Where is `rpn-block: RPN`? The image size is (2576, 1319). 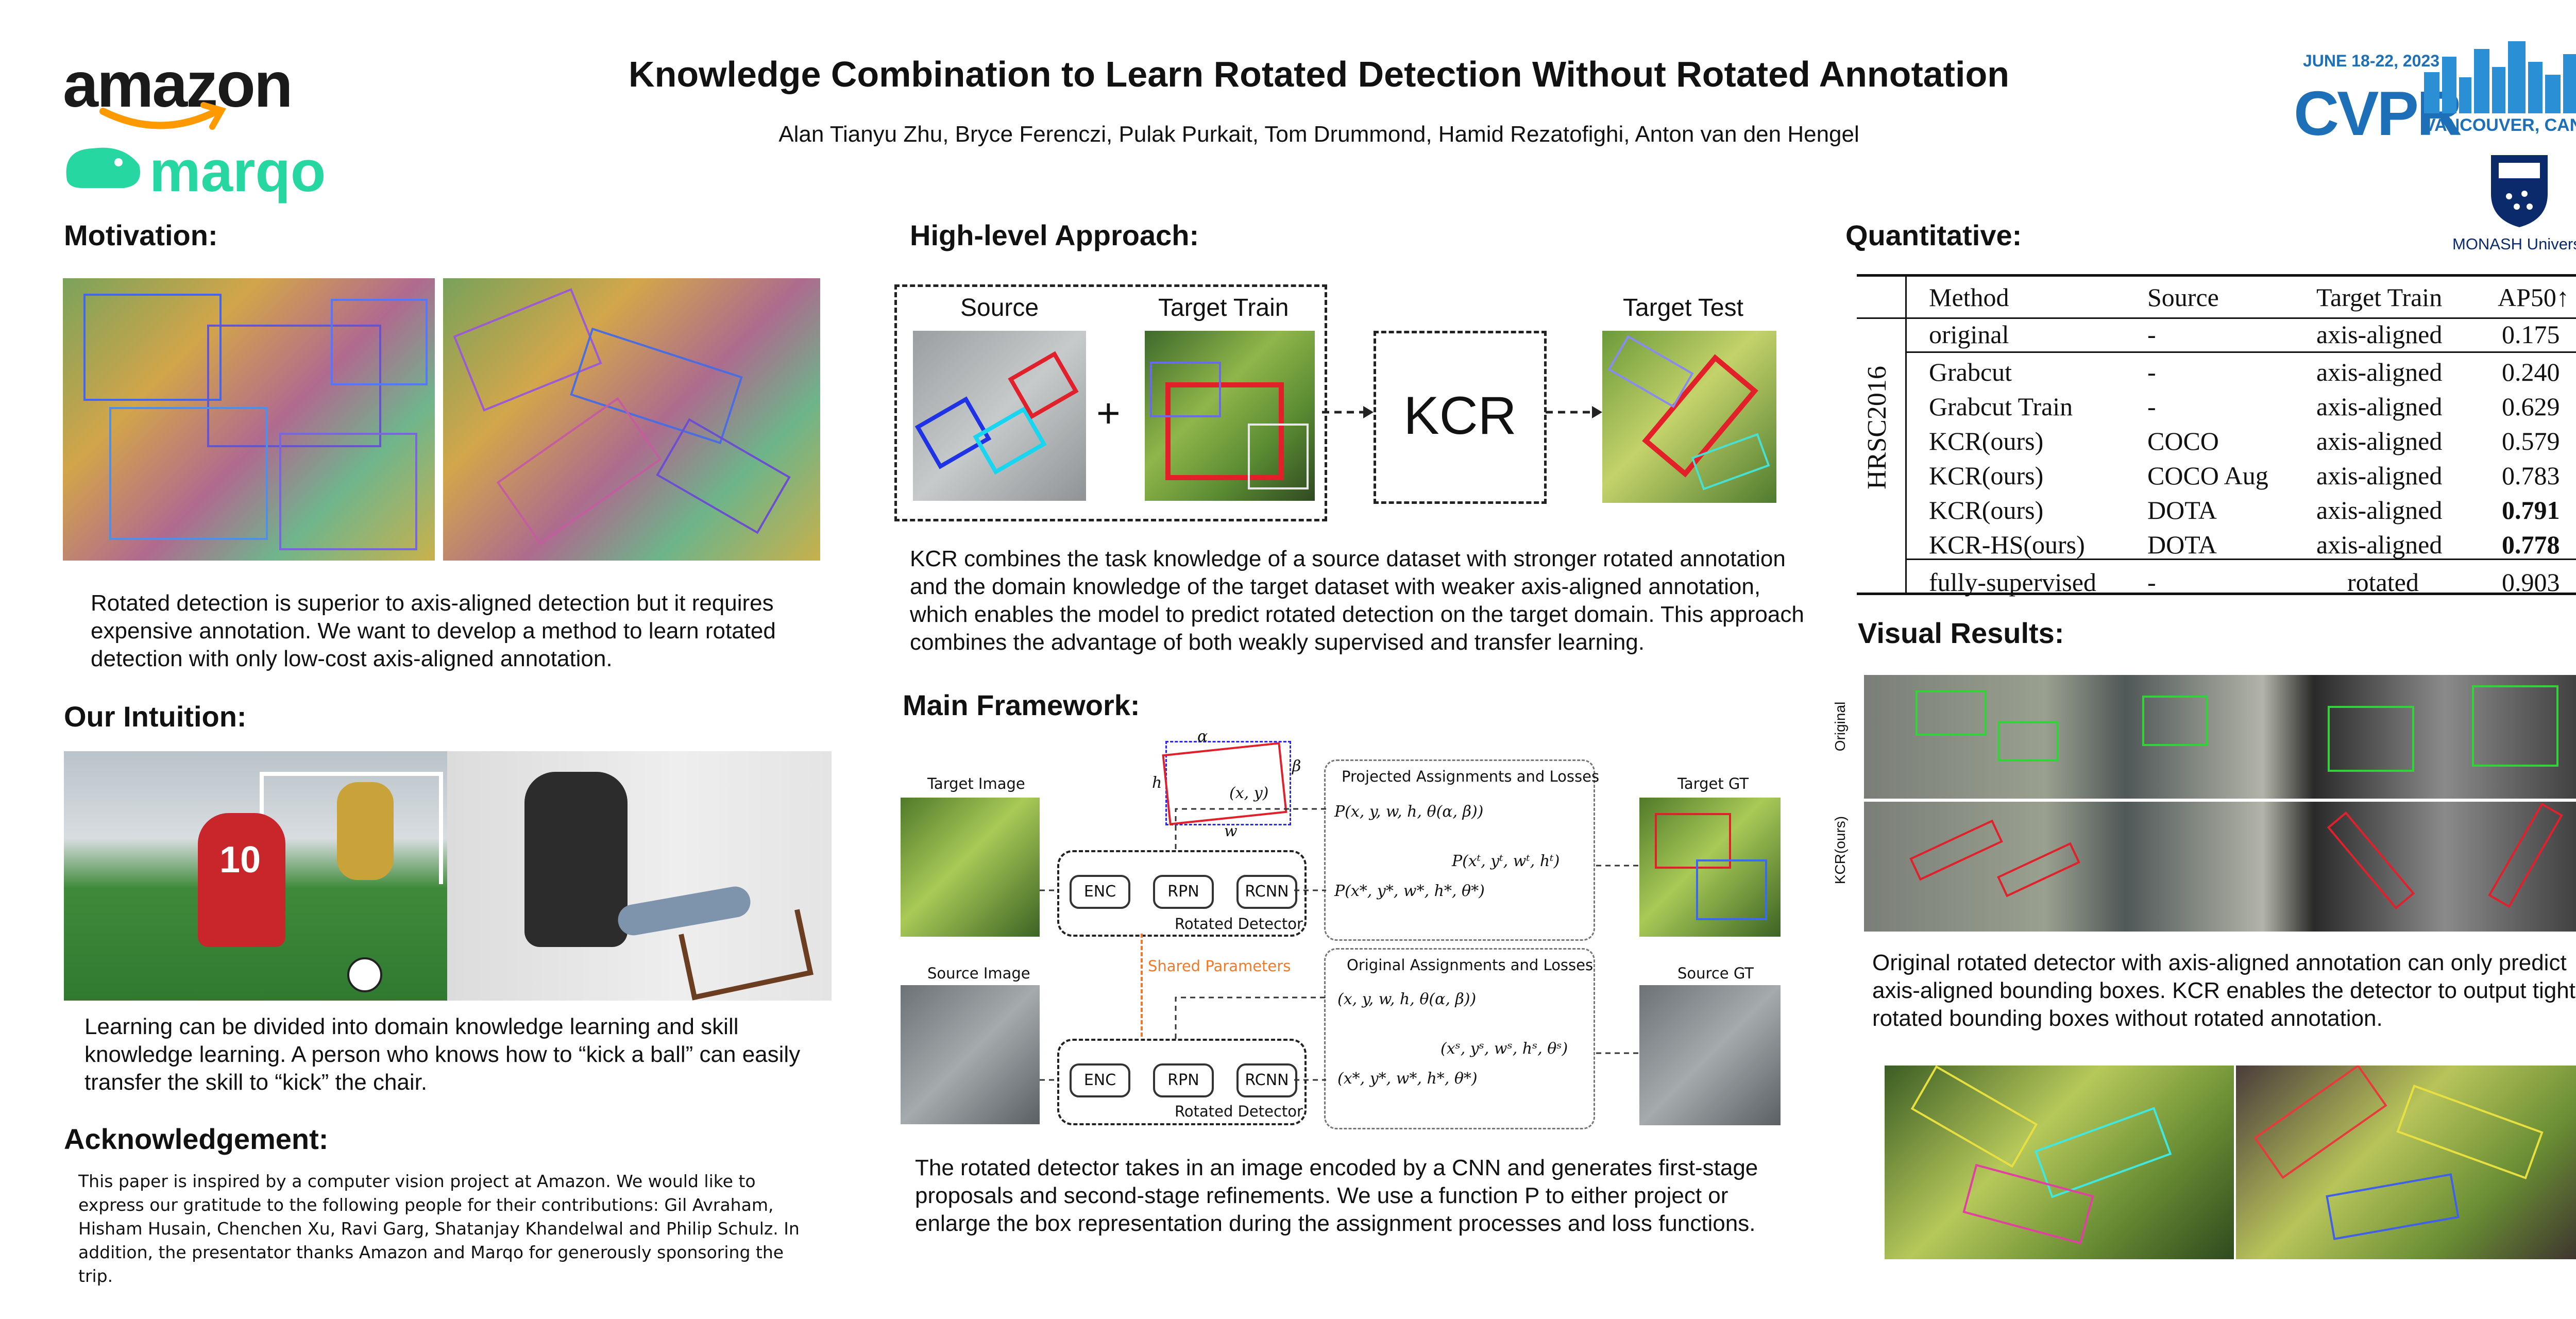 rpn-block: RPN is located at coordinates (1183, 892).